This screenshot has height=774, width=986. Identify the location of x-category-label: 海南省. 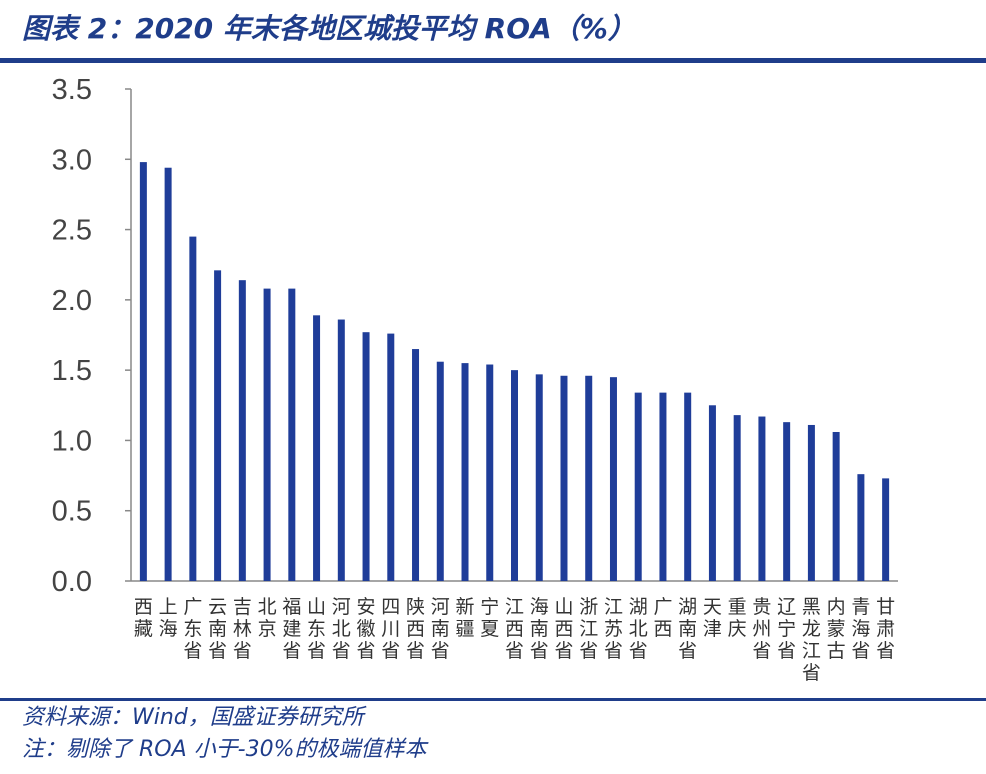
(539, 629).